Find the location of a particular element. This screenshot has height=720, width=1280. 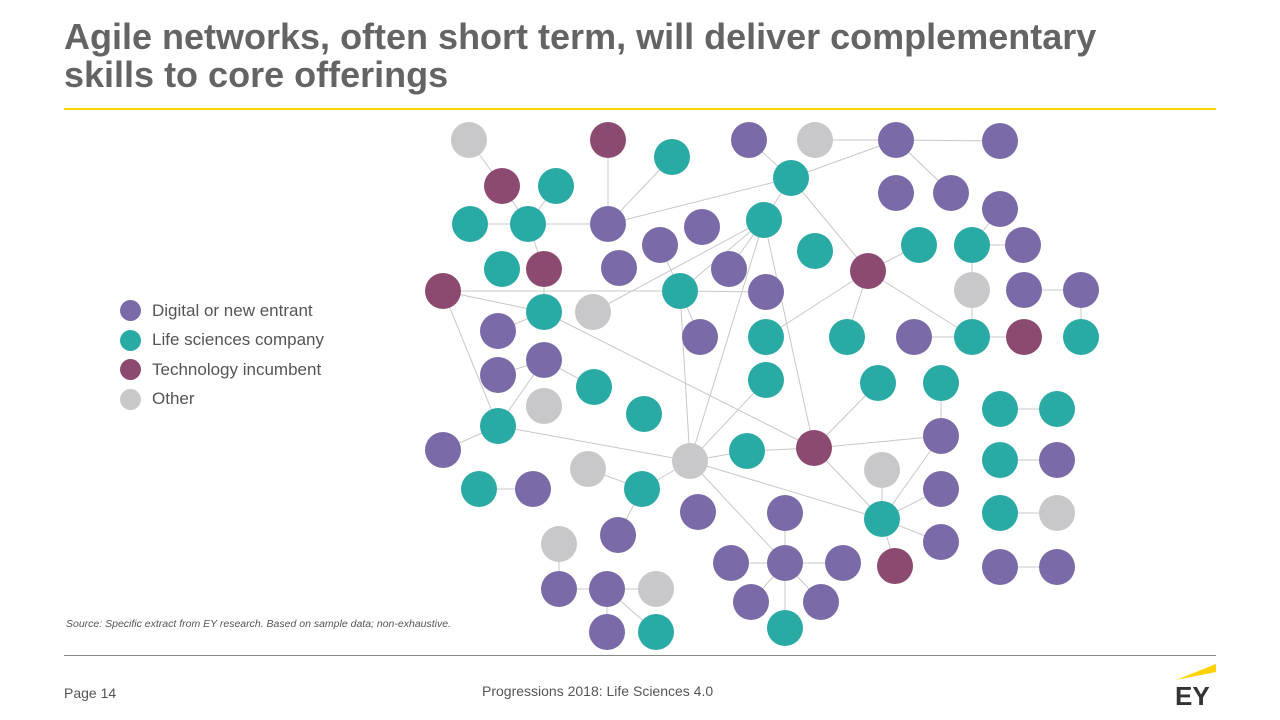

publication: Progressions 2018: Life Sciences 4.0 is located at coordinates (598, 691).